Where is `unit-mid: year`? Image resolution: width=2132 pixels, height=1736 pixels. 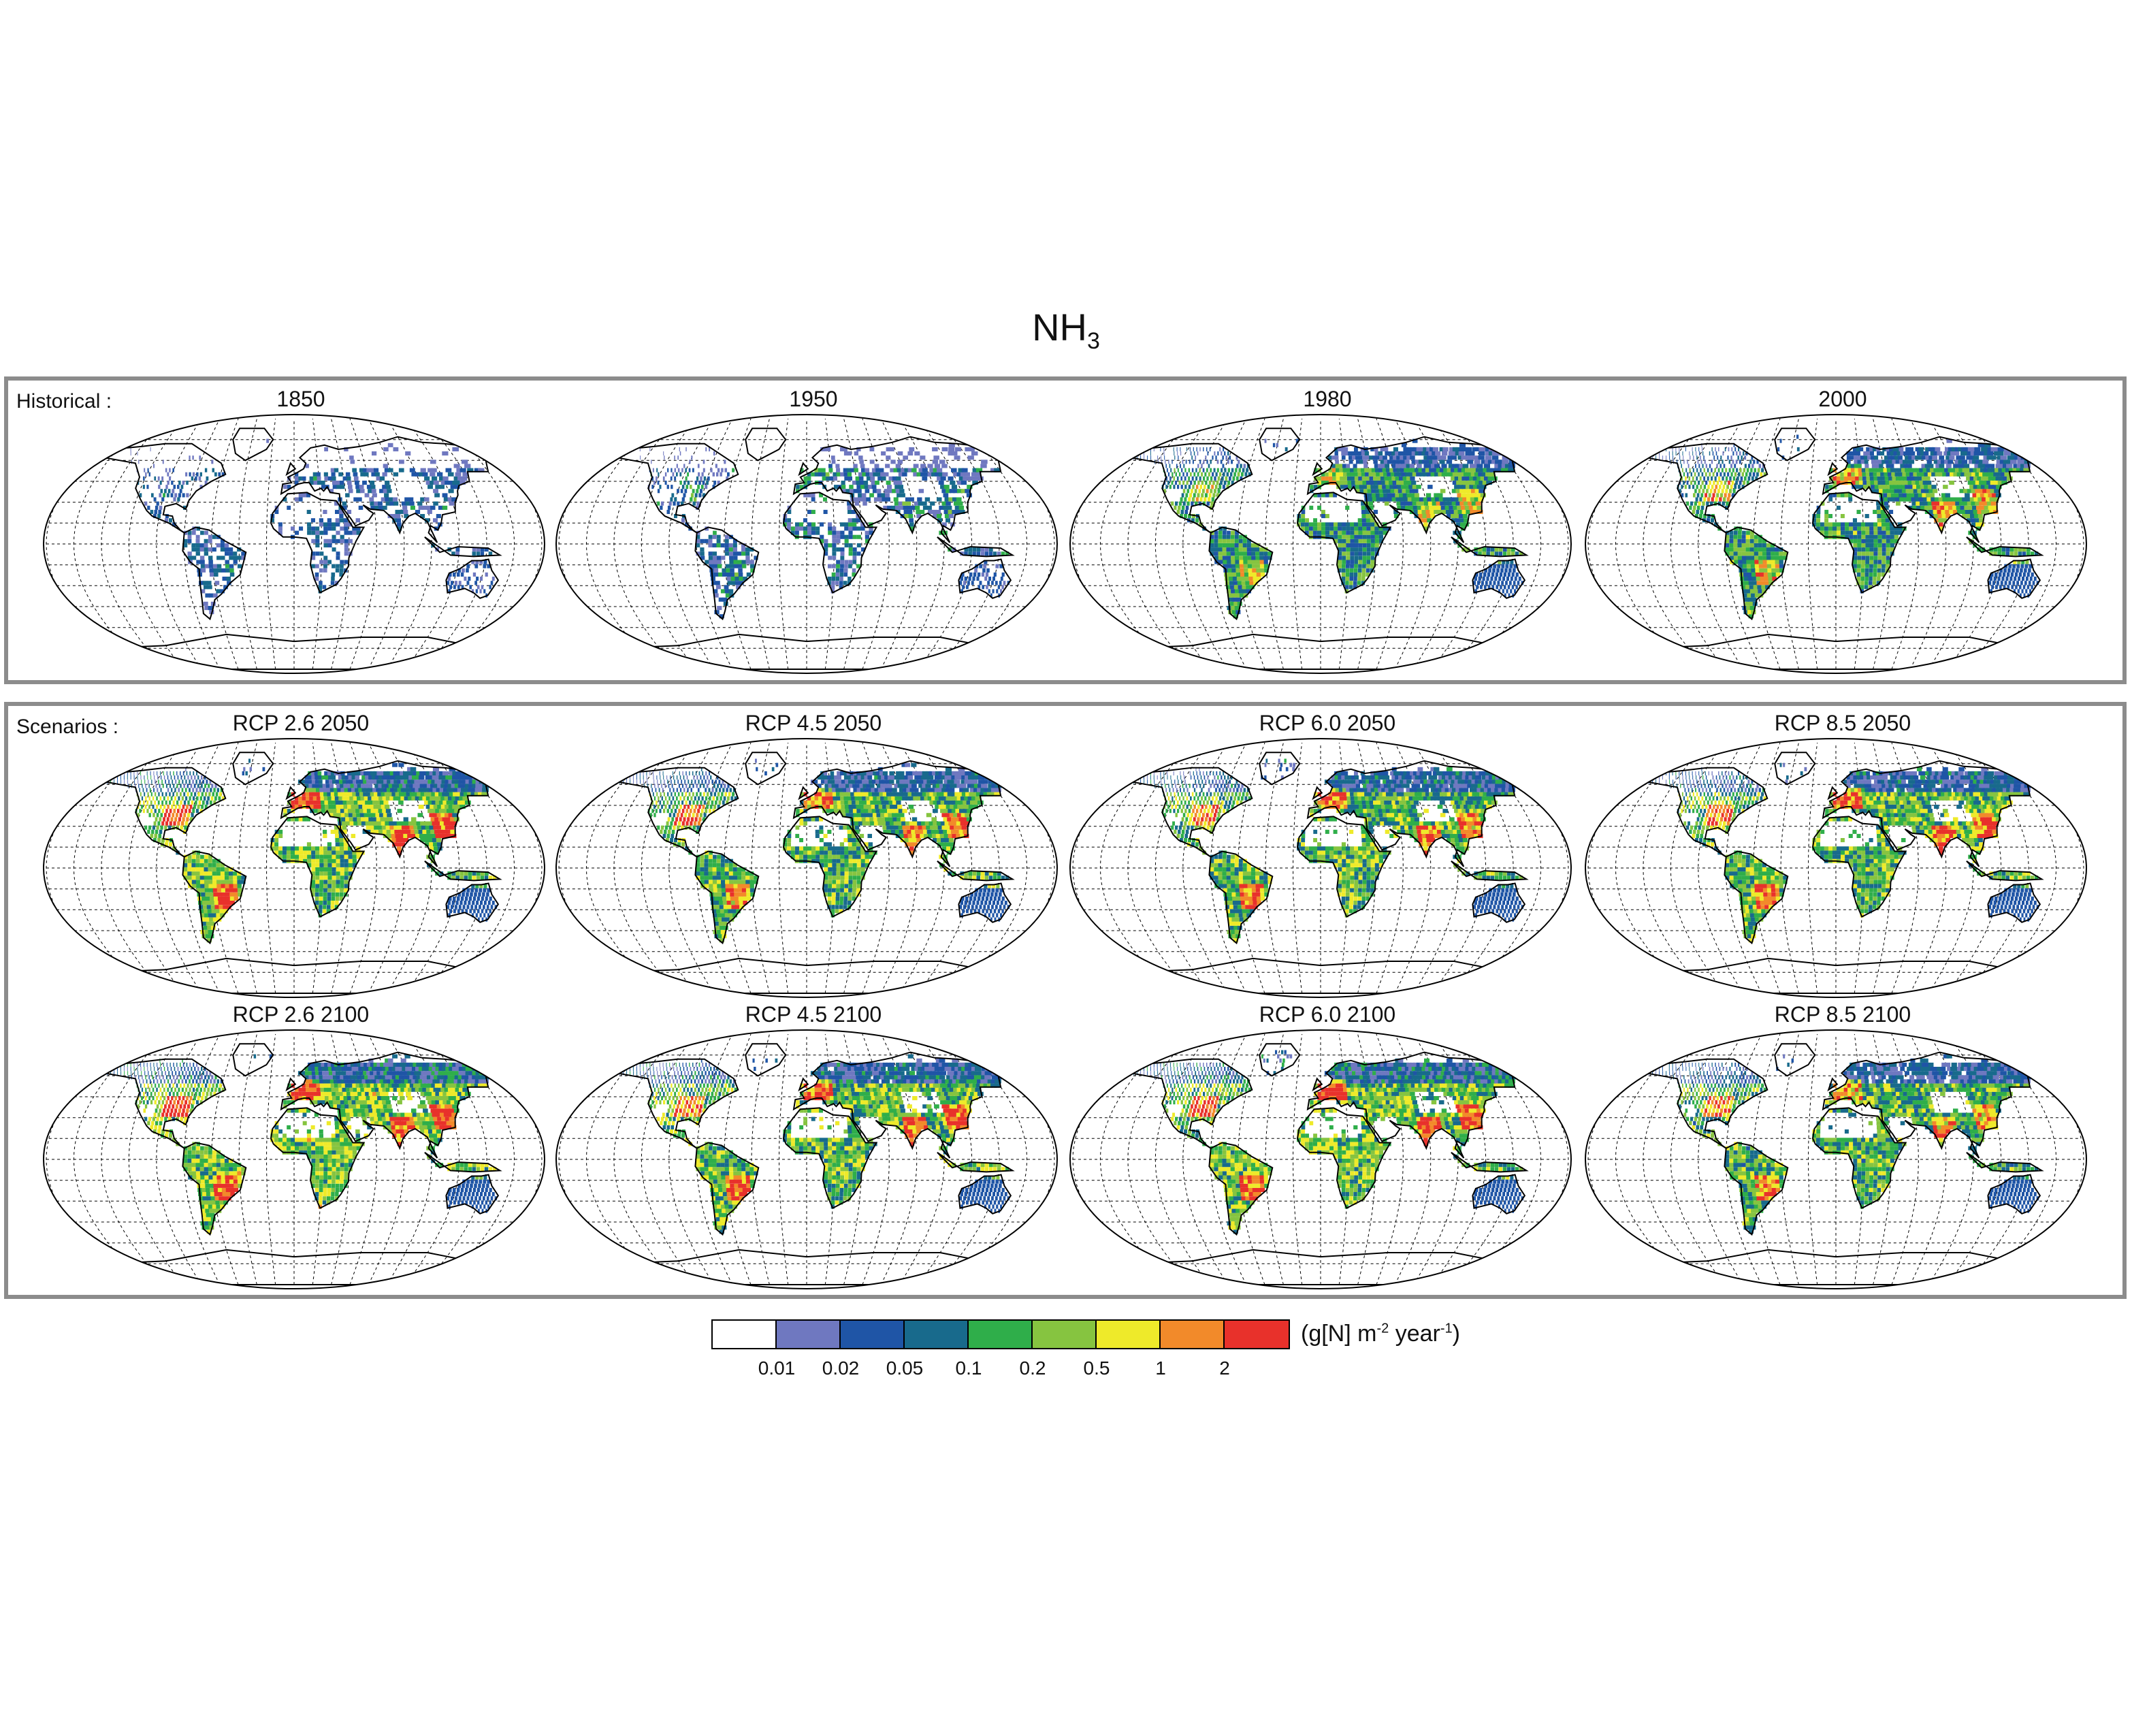 unit-mid: year is located at coordinates (1414, 1334).